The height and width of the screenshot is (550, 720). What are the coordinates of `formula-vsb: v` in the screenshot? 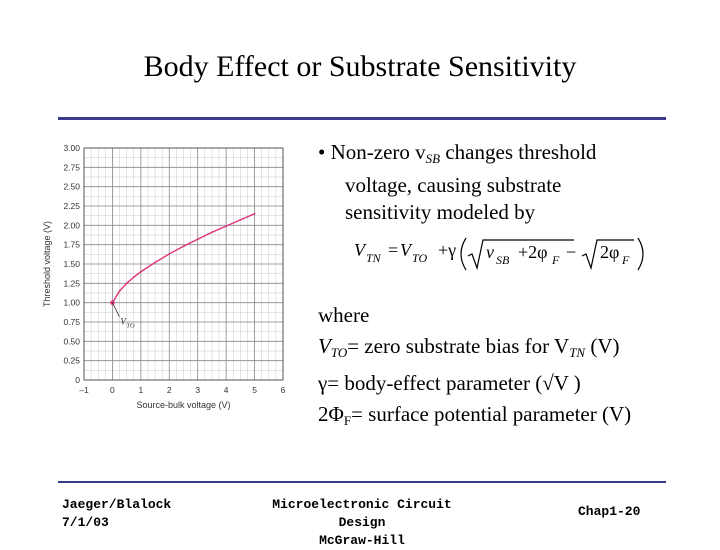 It's located at (490, 252).